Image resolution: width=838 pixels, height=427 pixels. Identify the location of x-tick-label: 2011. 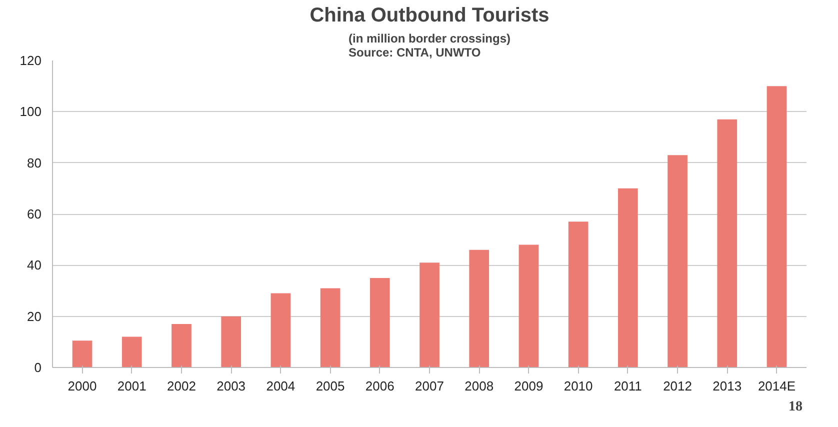
(628, 386).